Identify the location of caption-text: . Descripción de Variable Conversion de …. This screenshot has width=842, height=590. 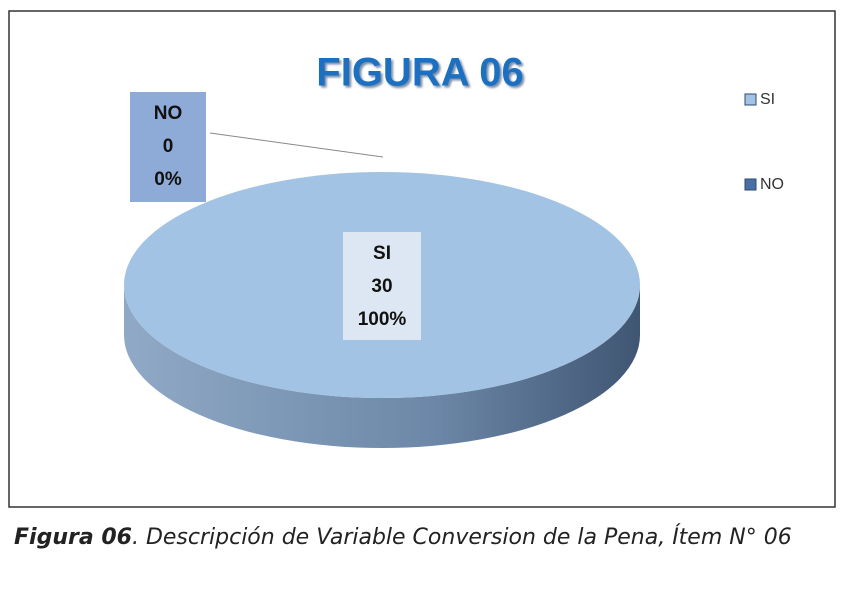
(461, 537).